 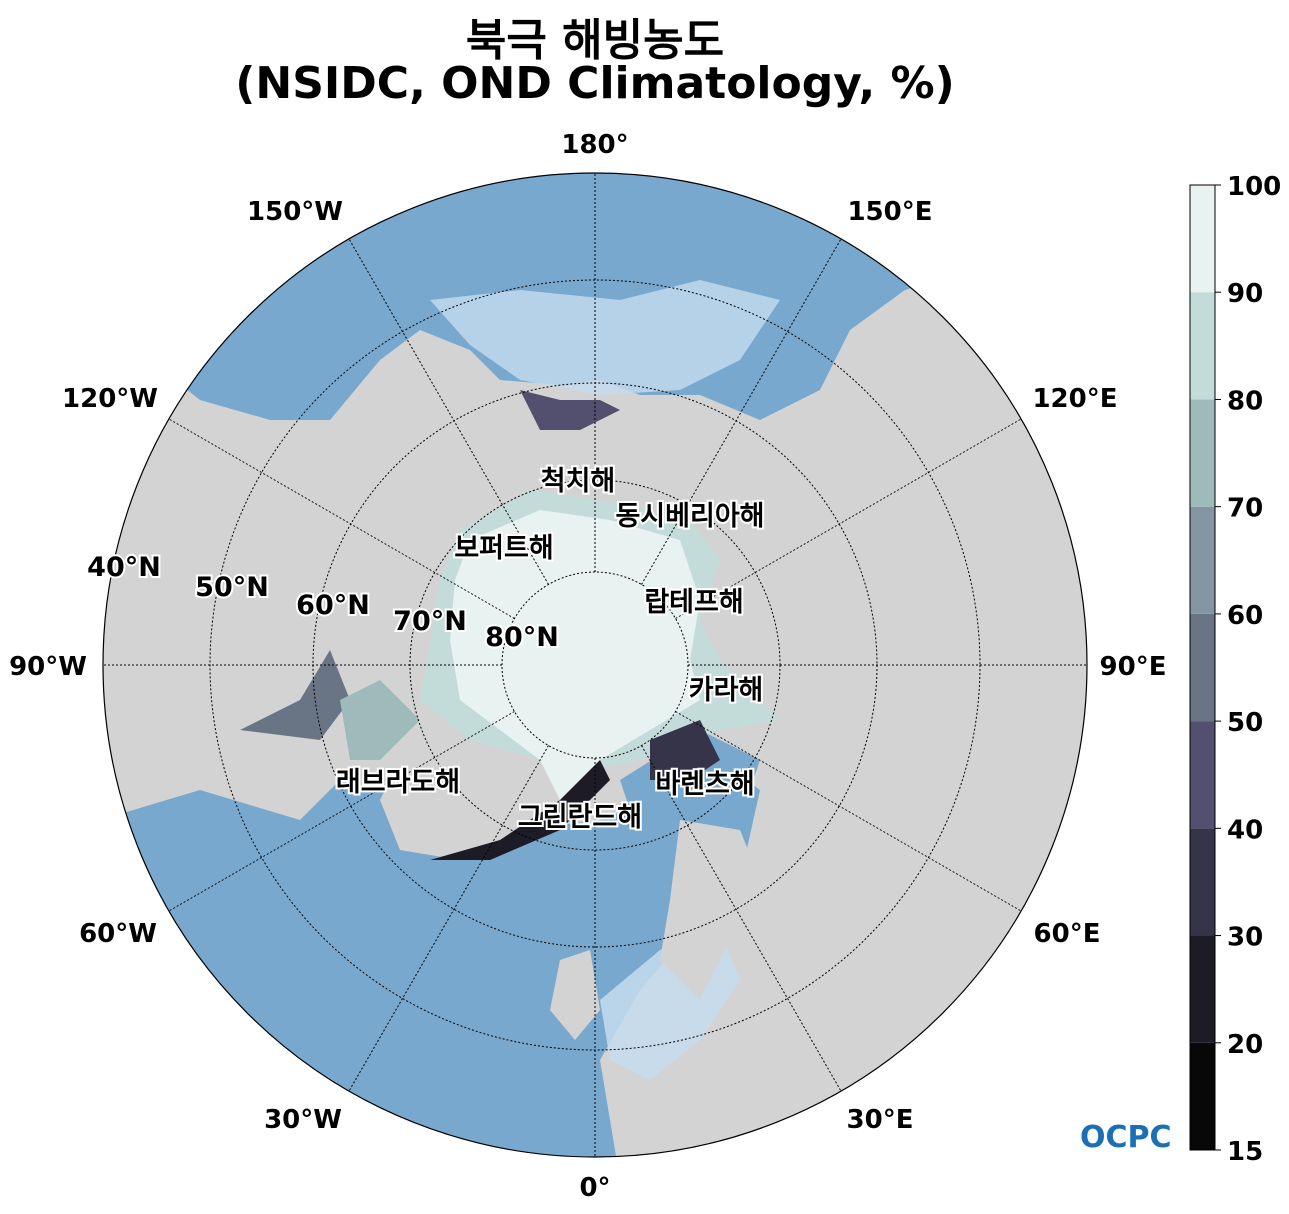 What do you see at coordinates (1245, 938) in the screenshot?
I see `colorbar-tick-label: 30` at bounding box center [1245, 938].